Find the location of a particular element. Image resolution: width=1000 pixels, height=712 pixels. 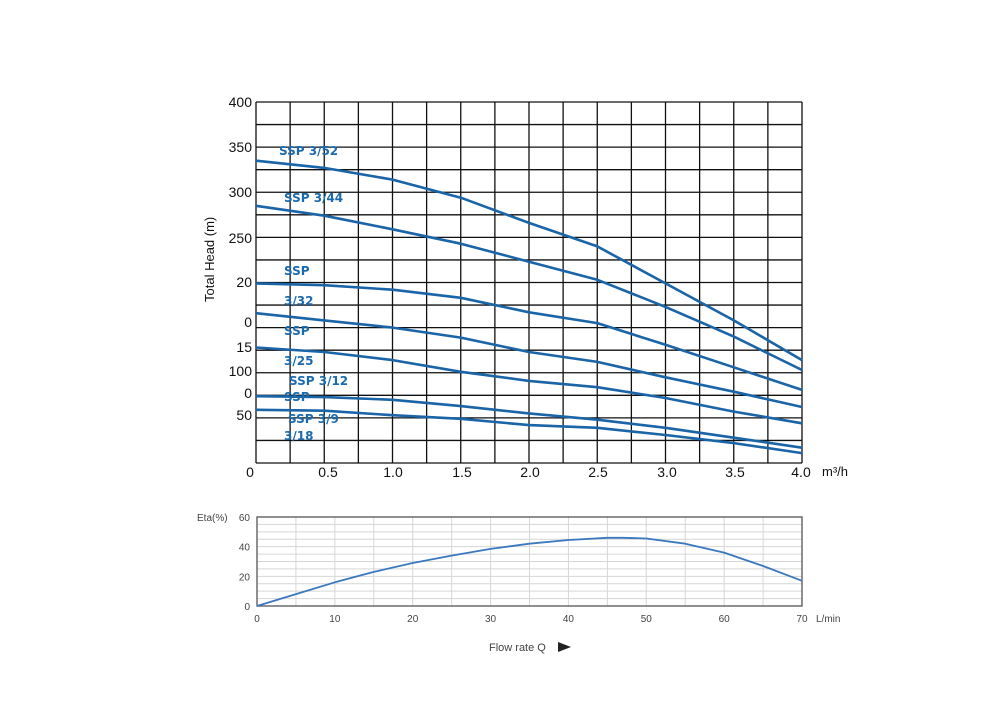

y-tick-label: 100 is located at coordinates (241, 371).